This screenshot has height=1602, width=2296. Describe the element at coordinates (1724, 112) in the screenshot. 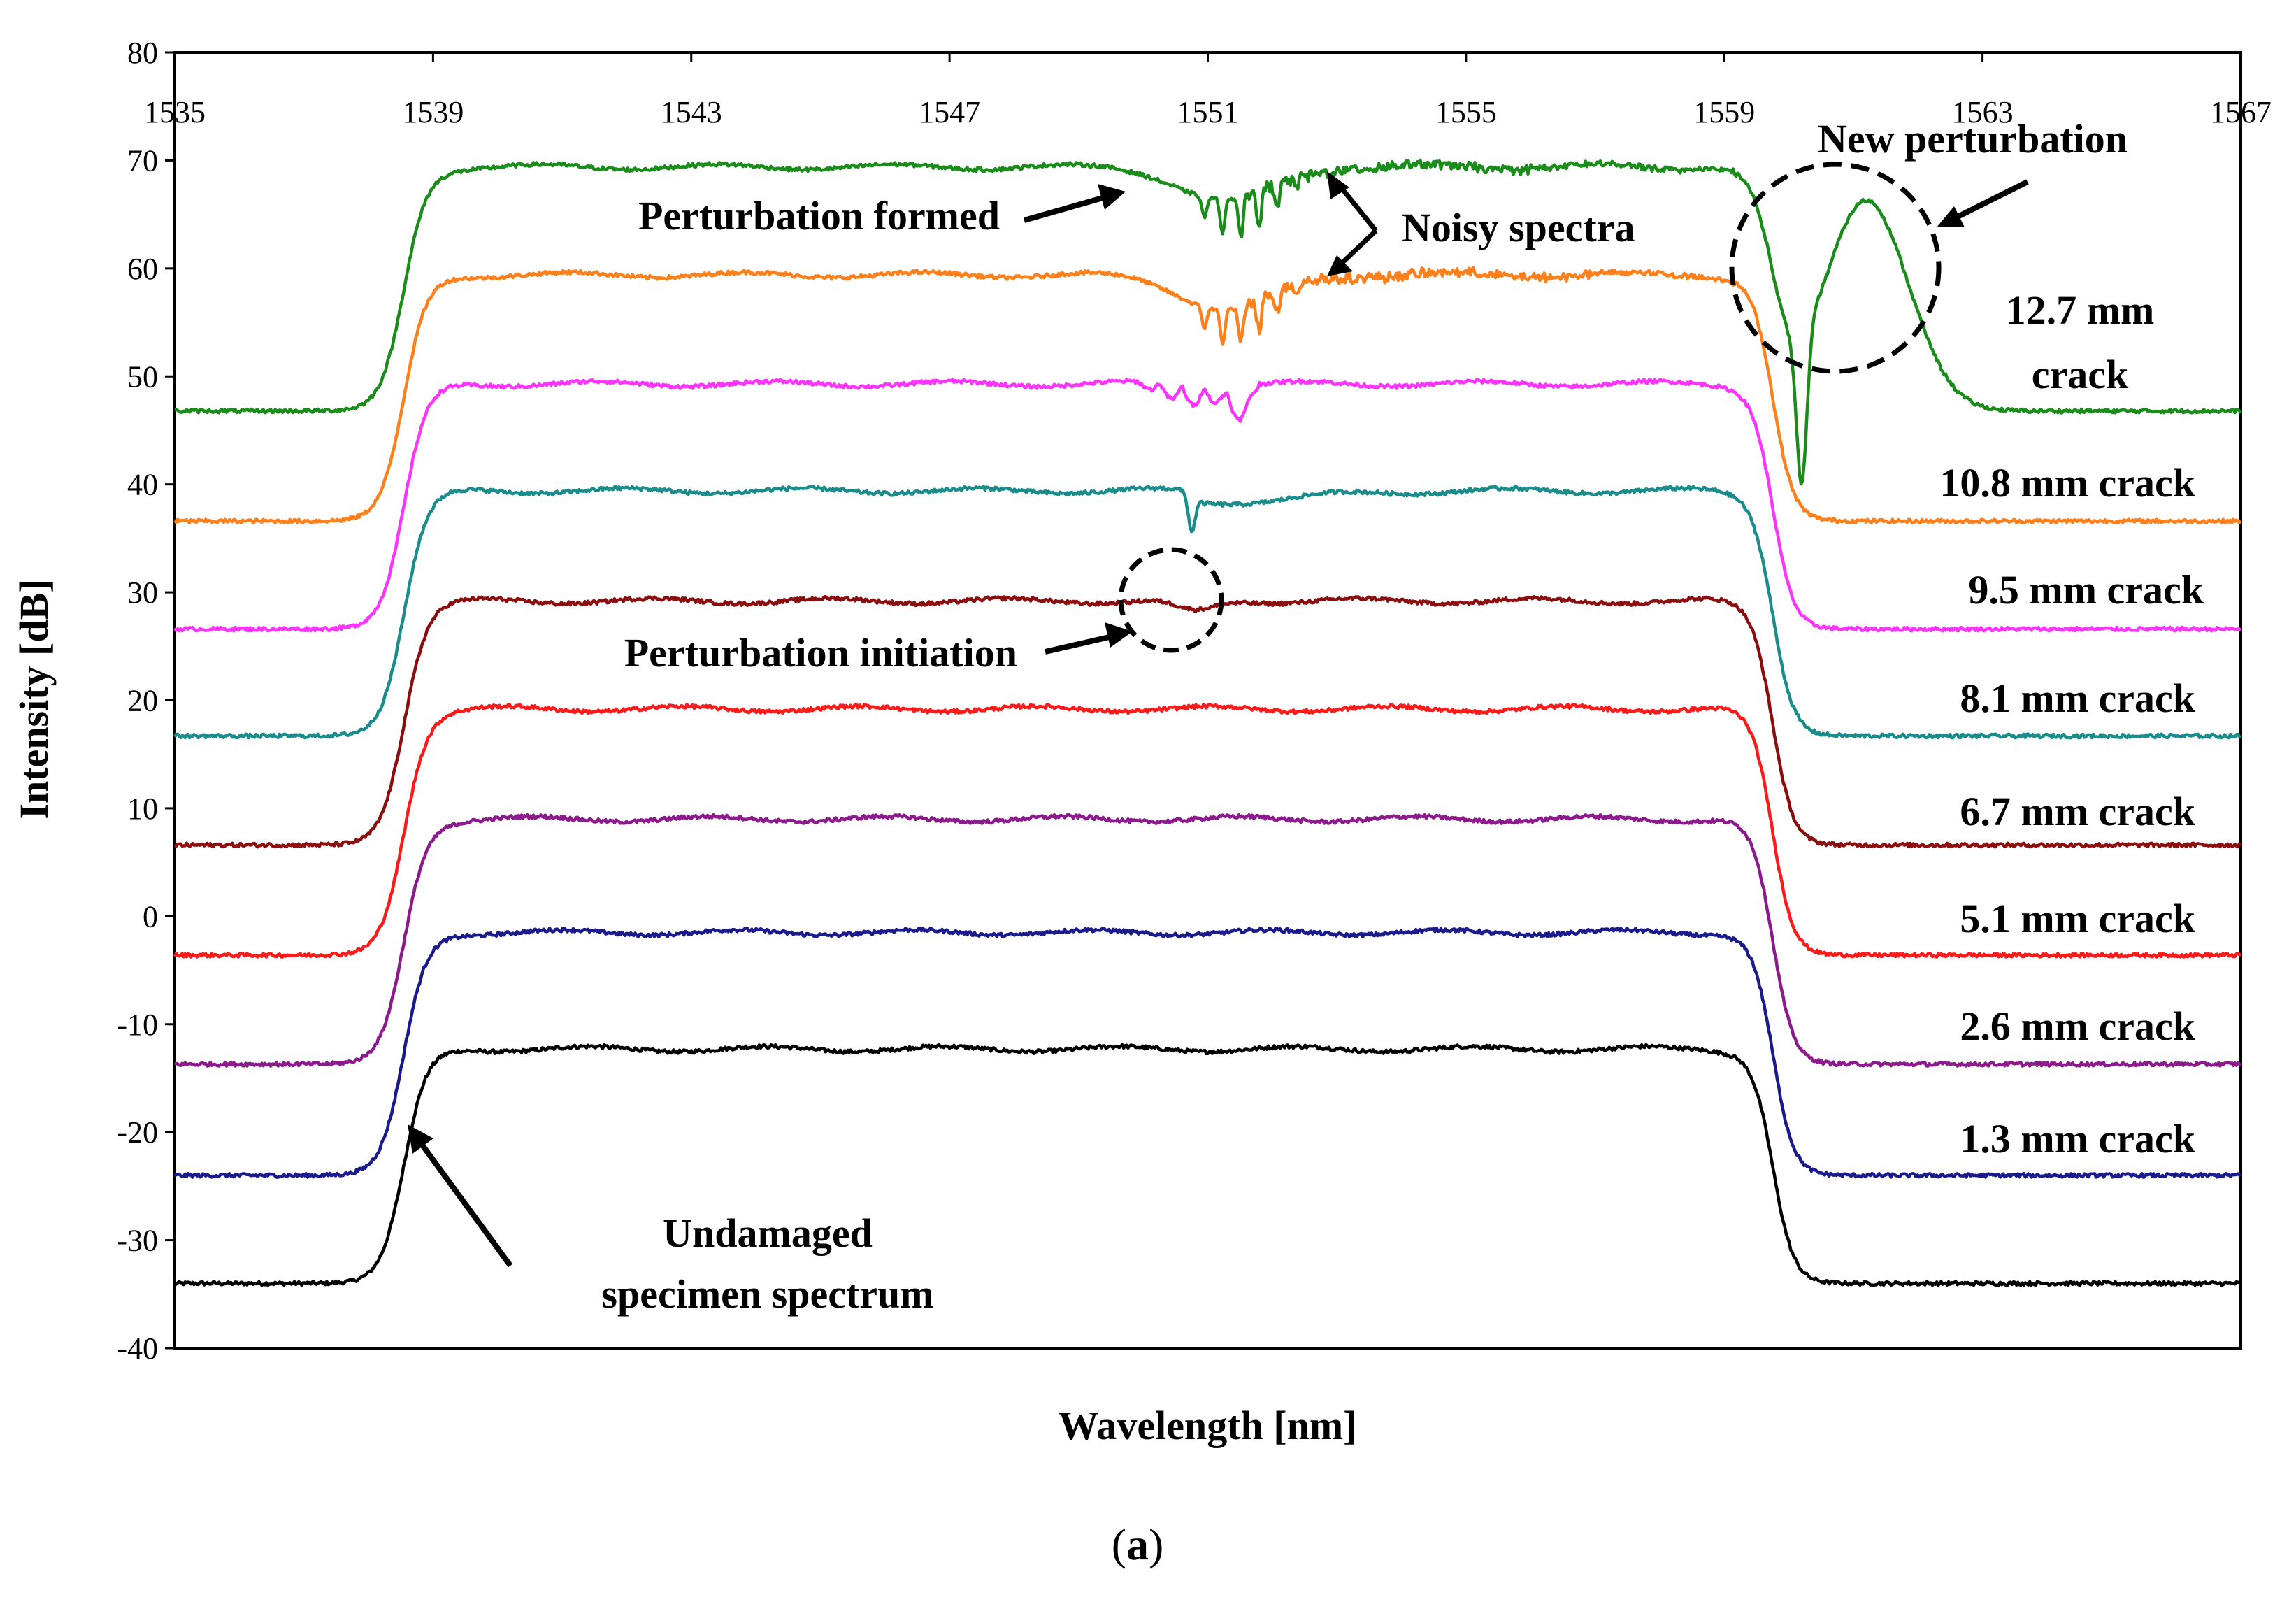

I see `x-tick-label: 1559` at that location.